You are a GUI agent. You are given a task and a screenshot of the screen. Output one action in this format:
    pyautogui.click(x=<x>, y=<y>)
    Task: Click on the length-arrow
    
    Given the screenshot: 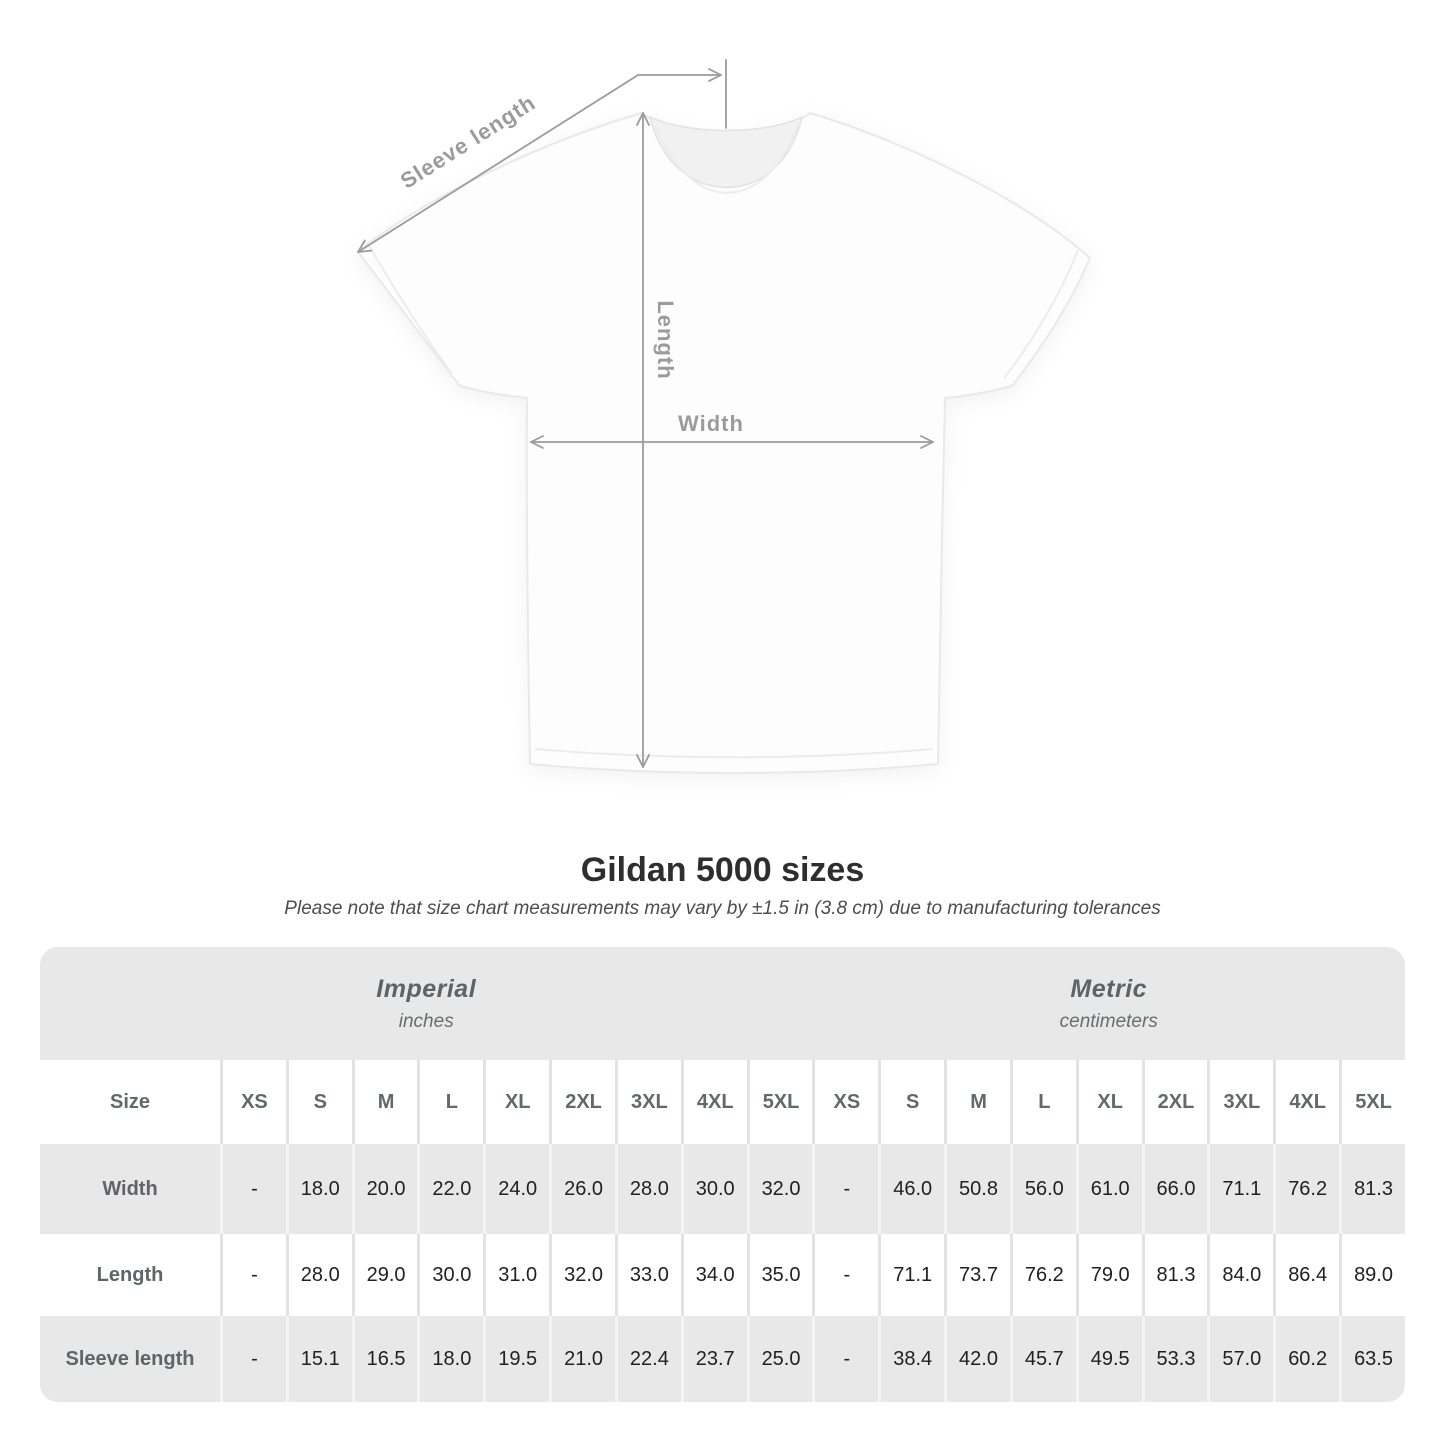 What is the action you would take?
    pyautogui.click(x=643, y=440)
    